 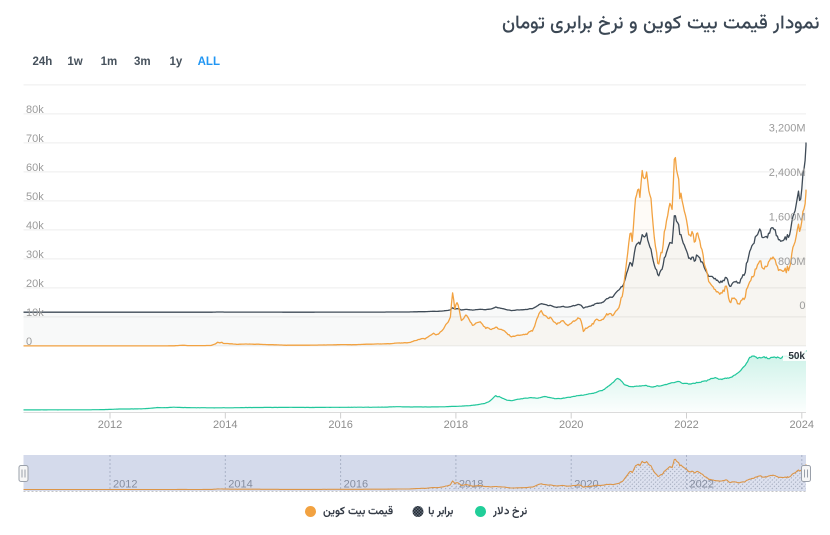 I want to click on svg-text: 10k, so click(x=35, y=313).